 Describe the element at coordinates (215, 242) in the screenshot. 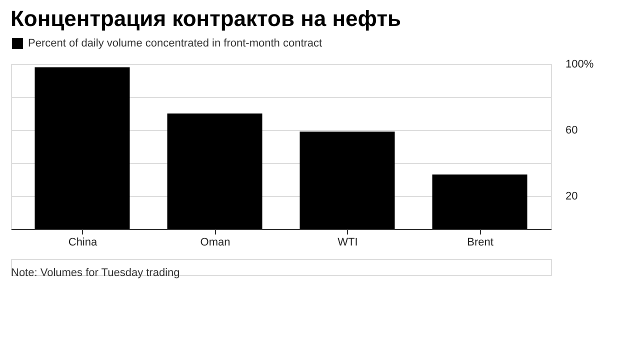

I see `x-tick-label: Oman` at that location.